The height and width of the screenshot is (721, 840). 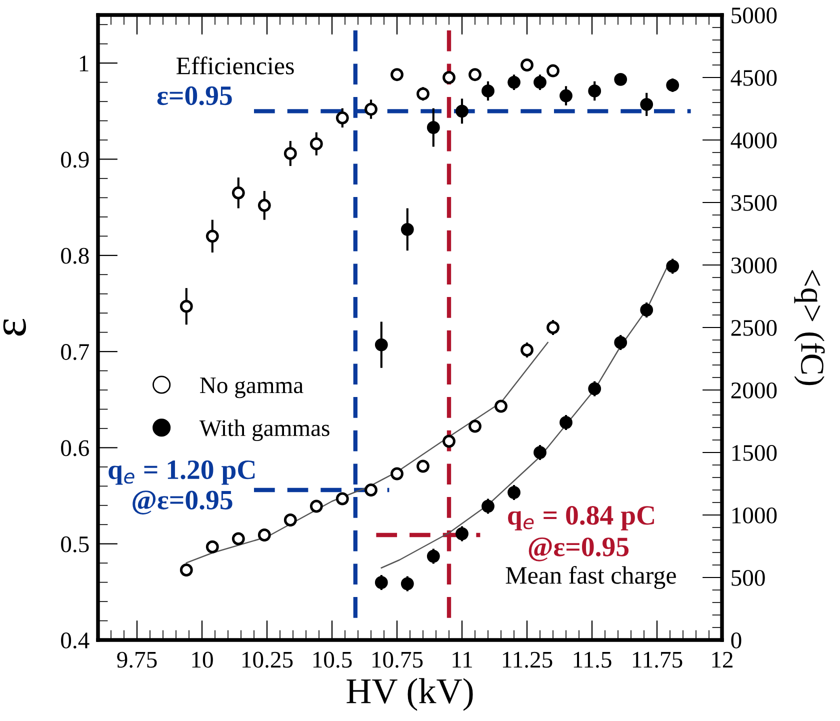 I want to click on annotation: ε=0.95, so click(x=194, y=96).